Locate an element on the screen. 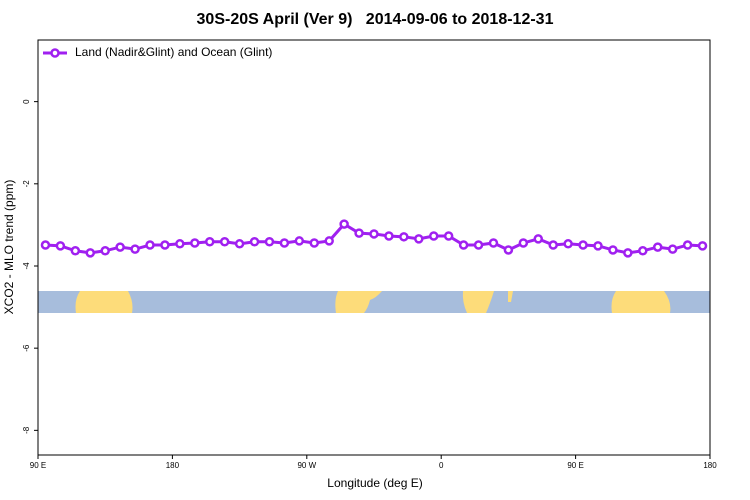  y-tick-label: -8 is located at coordinates (26, 430).